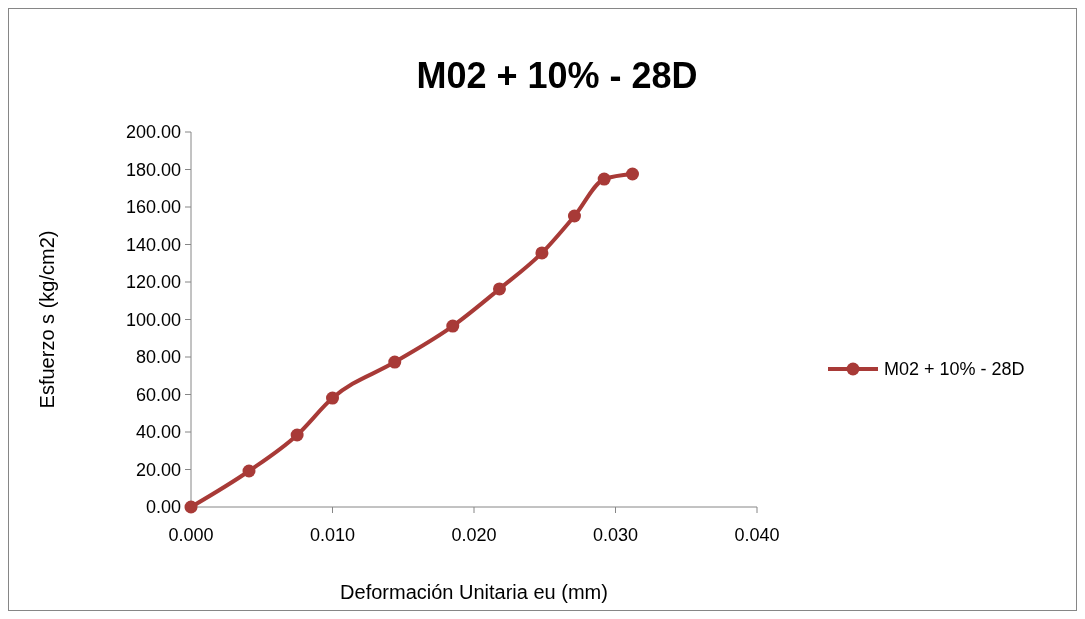 Image resolution: width=1085 pixels, height=619 pixels. I want to click on y-tick-label: 180.00, so click(153, 169).